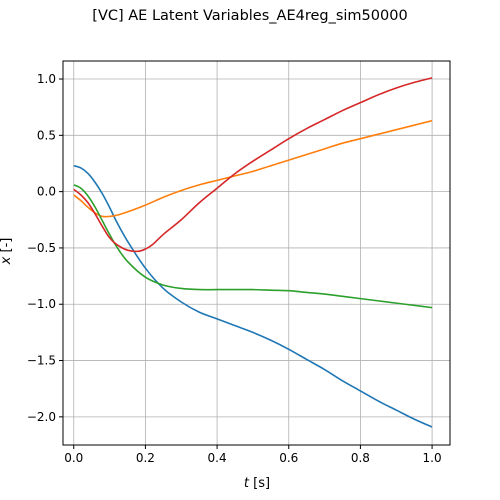 This screenshot has width=500, height=500. I want to click on y-axis-label: x [-], so click(7, 252).